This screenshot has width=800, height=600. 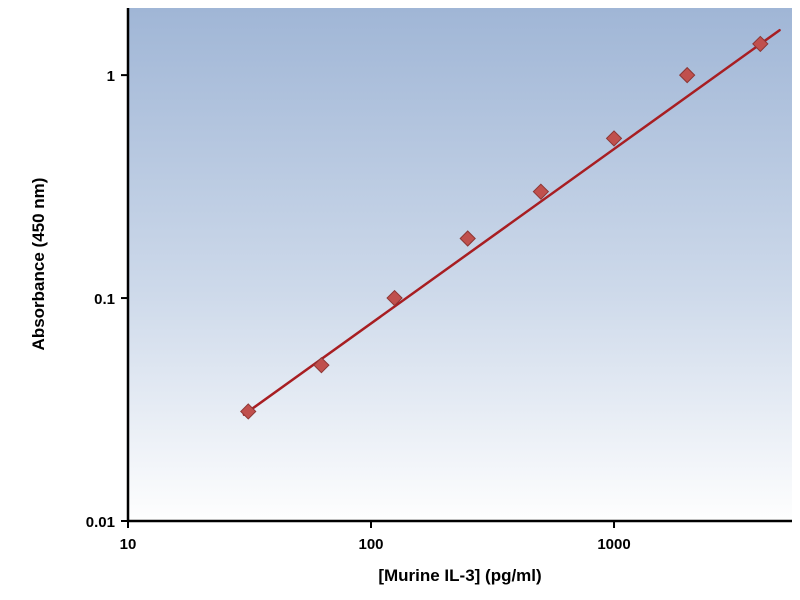 I want to click on x-tick-label: 10, so click(x=128, y=544).